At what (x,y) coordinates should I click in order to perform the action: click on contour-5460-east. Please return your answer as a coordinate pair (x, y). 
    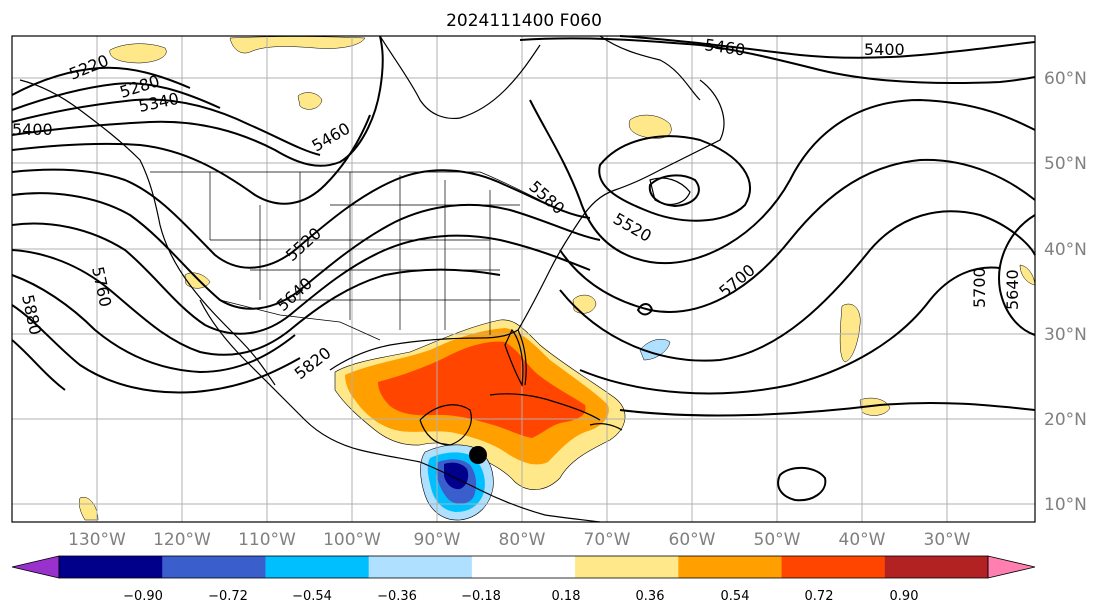
    Looking at the image, I should click on (777, 61).